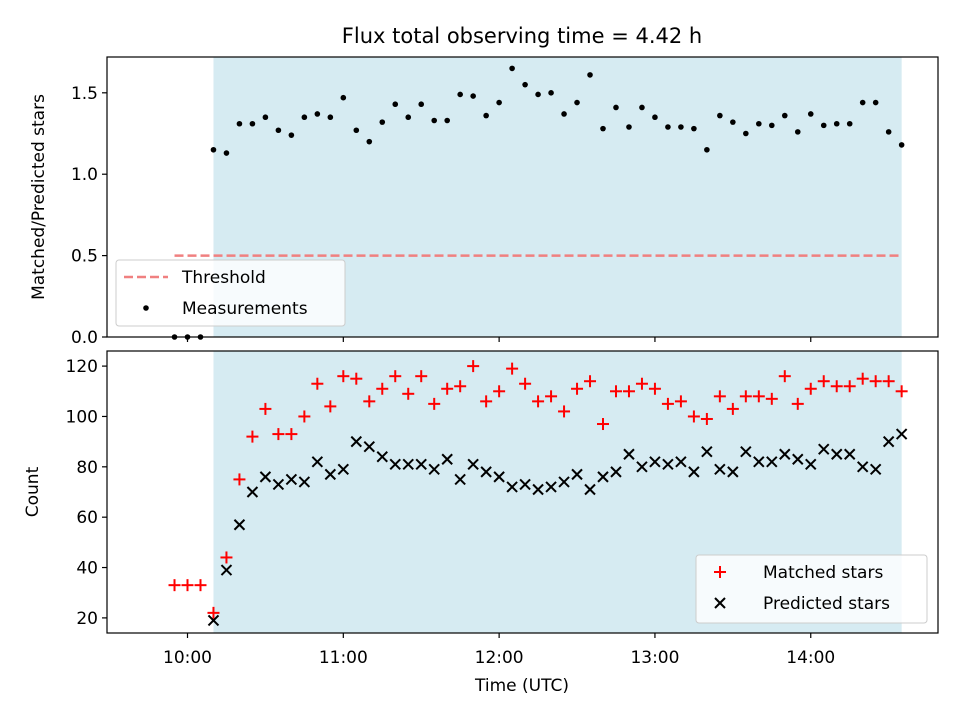  I want to click on top-y-tick-label: 0.5, so click(84, 257).